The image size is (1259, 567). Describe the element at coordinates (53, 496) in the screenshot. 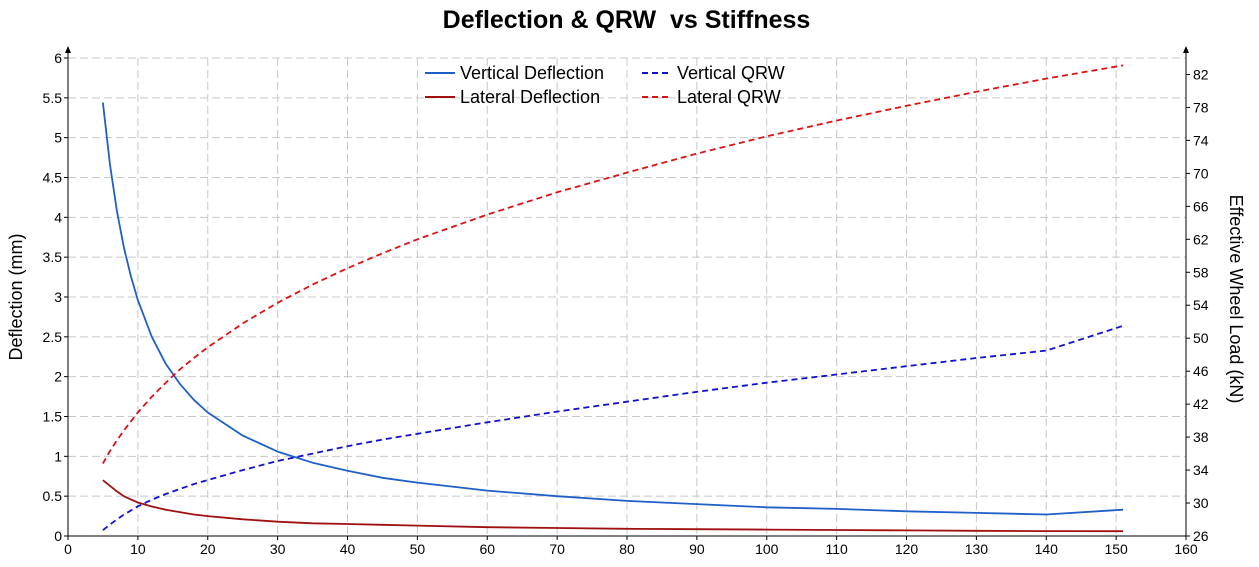

I see `y-tick-label: 0.5` at that location.